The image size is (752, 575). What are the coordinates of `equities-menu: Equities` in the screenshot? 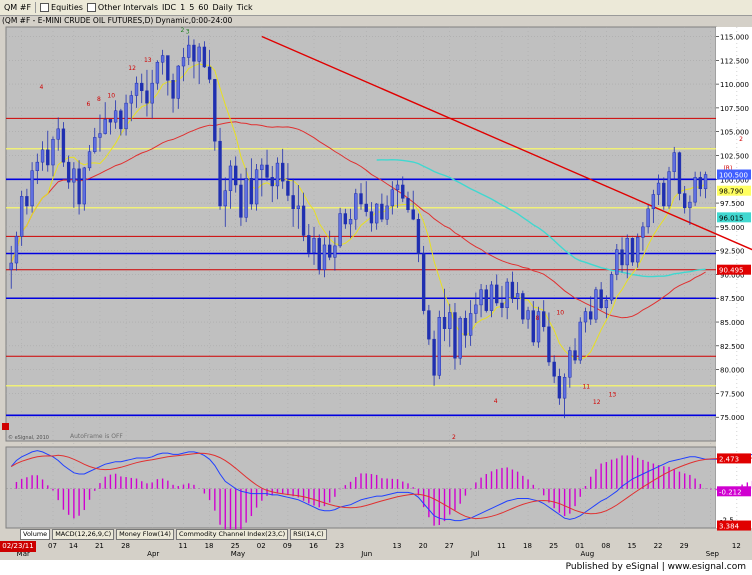 It's located at (61, 7).